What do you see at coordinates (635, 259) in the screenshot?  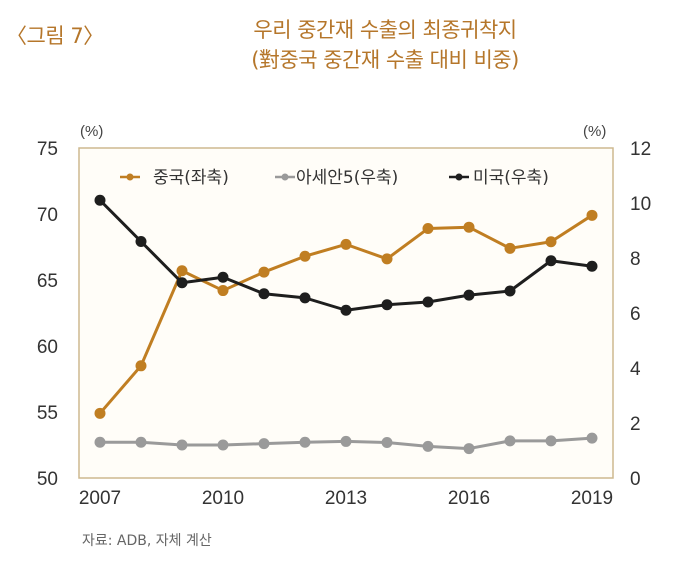 I see `right-tick-label: 8` at bounding box center [635, 259].